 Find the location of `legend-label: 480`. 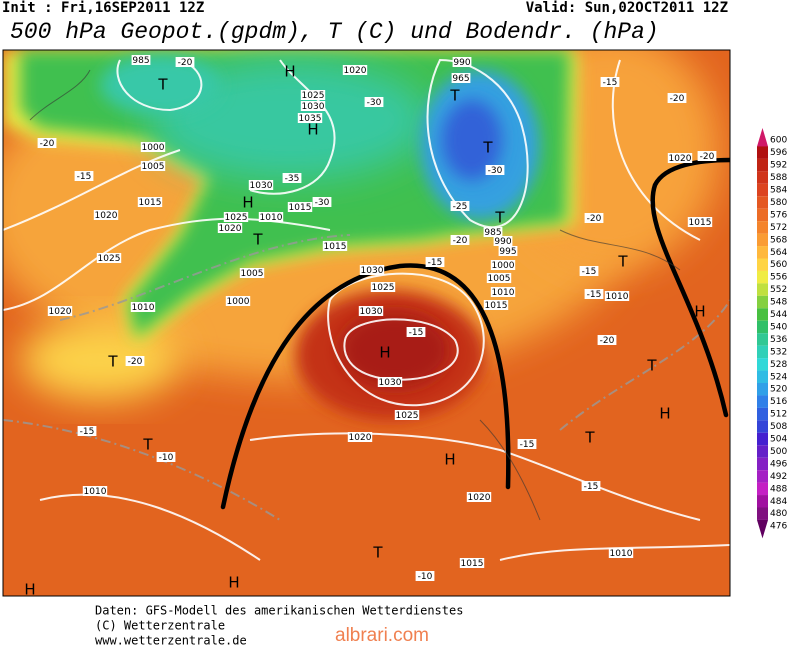

legend-label: 480 is located at coordinates (778, 514).